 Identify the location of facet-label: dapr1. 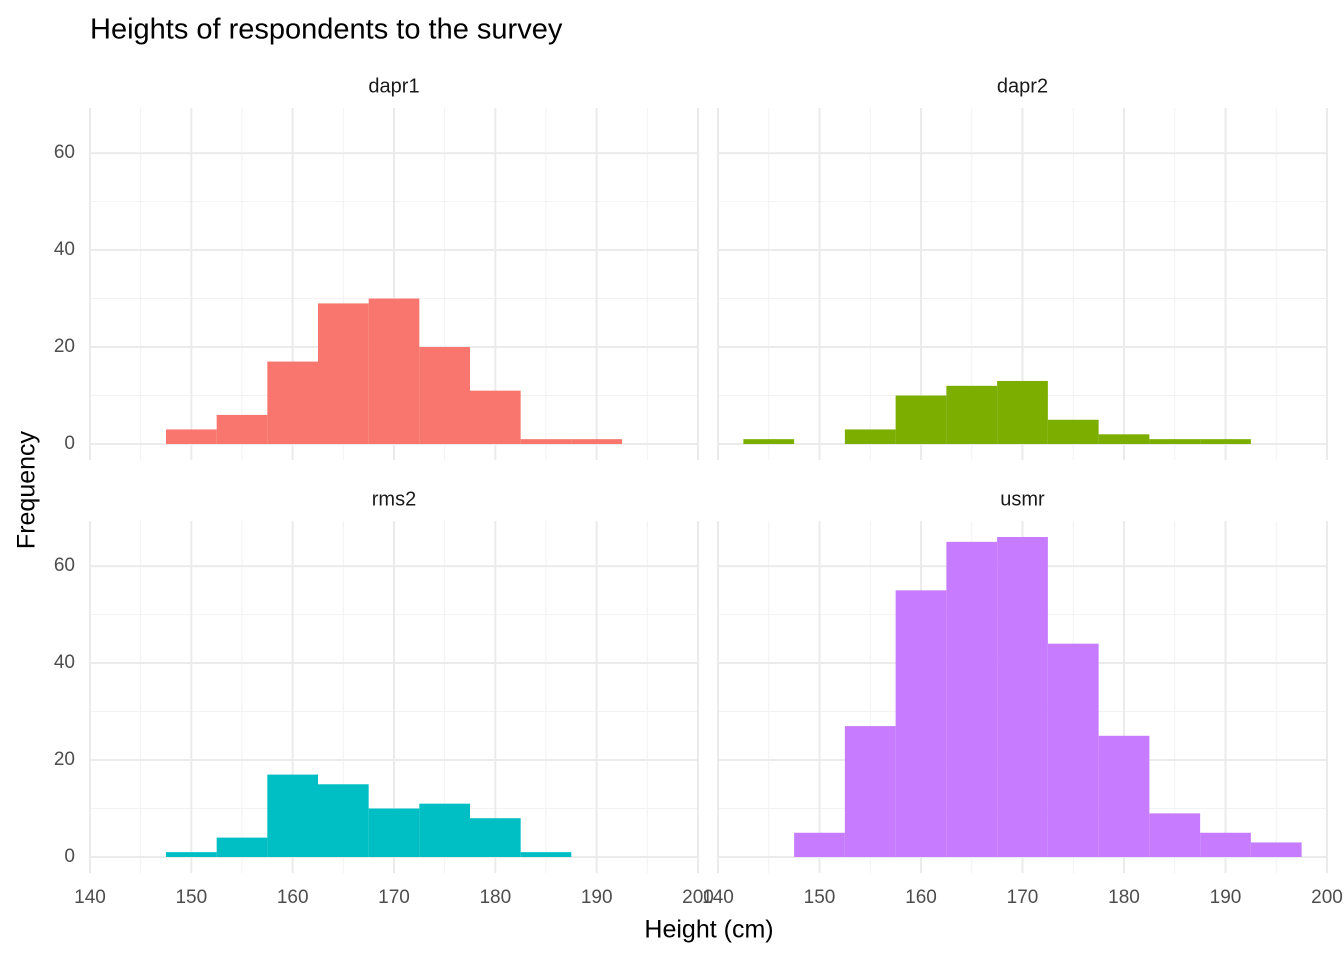
(393, 86).